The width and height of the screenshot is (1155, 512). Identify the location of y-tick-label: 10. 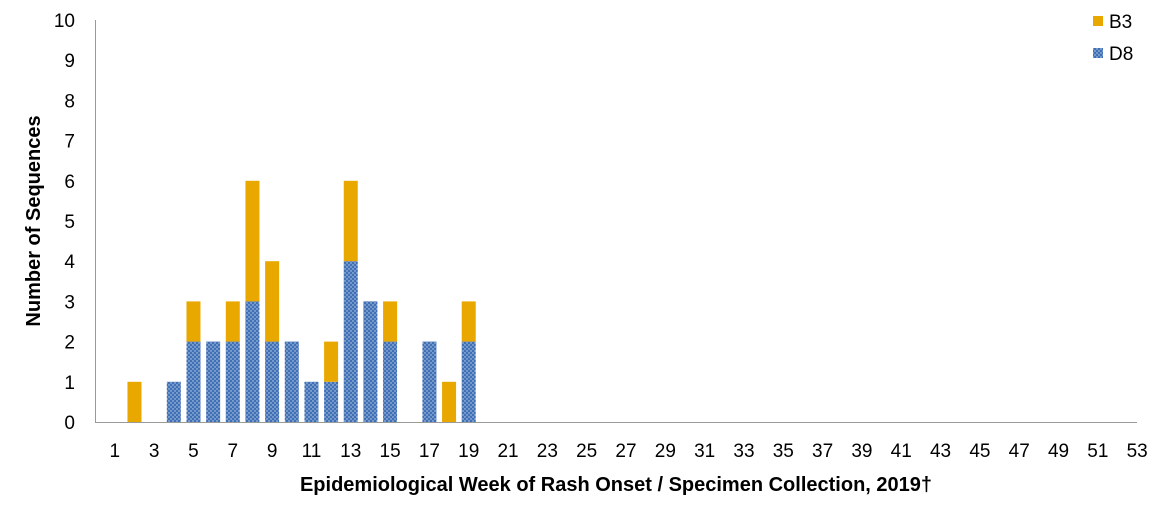
(64, 21).